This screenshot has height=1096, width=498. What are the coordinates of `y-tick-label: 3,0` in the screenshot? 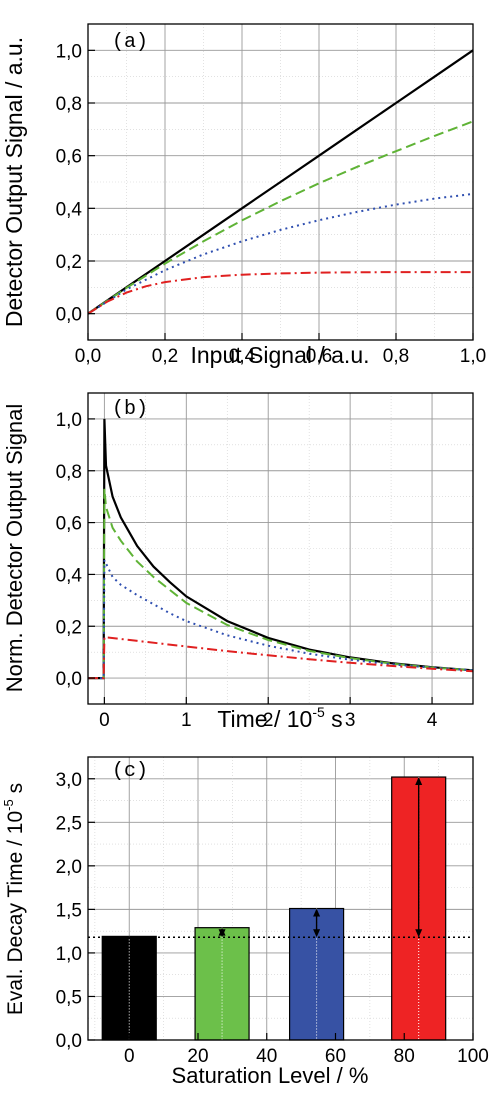 It's located at (69, 780).